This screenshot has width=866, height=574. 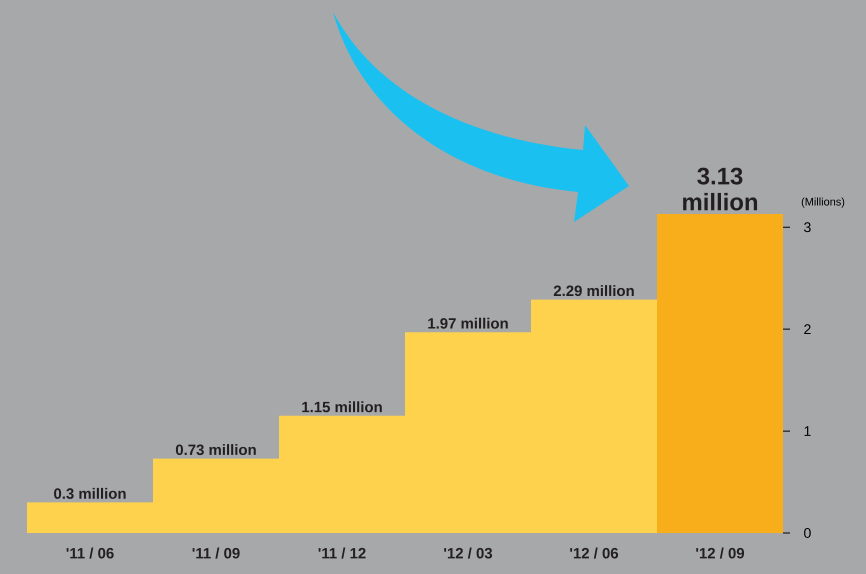 I want to click on data-label: 0.3 million, so click(x=90, y=493).